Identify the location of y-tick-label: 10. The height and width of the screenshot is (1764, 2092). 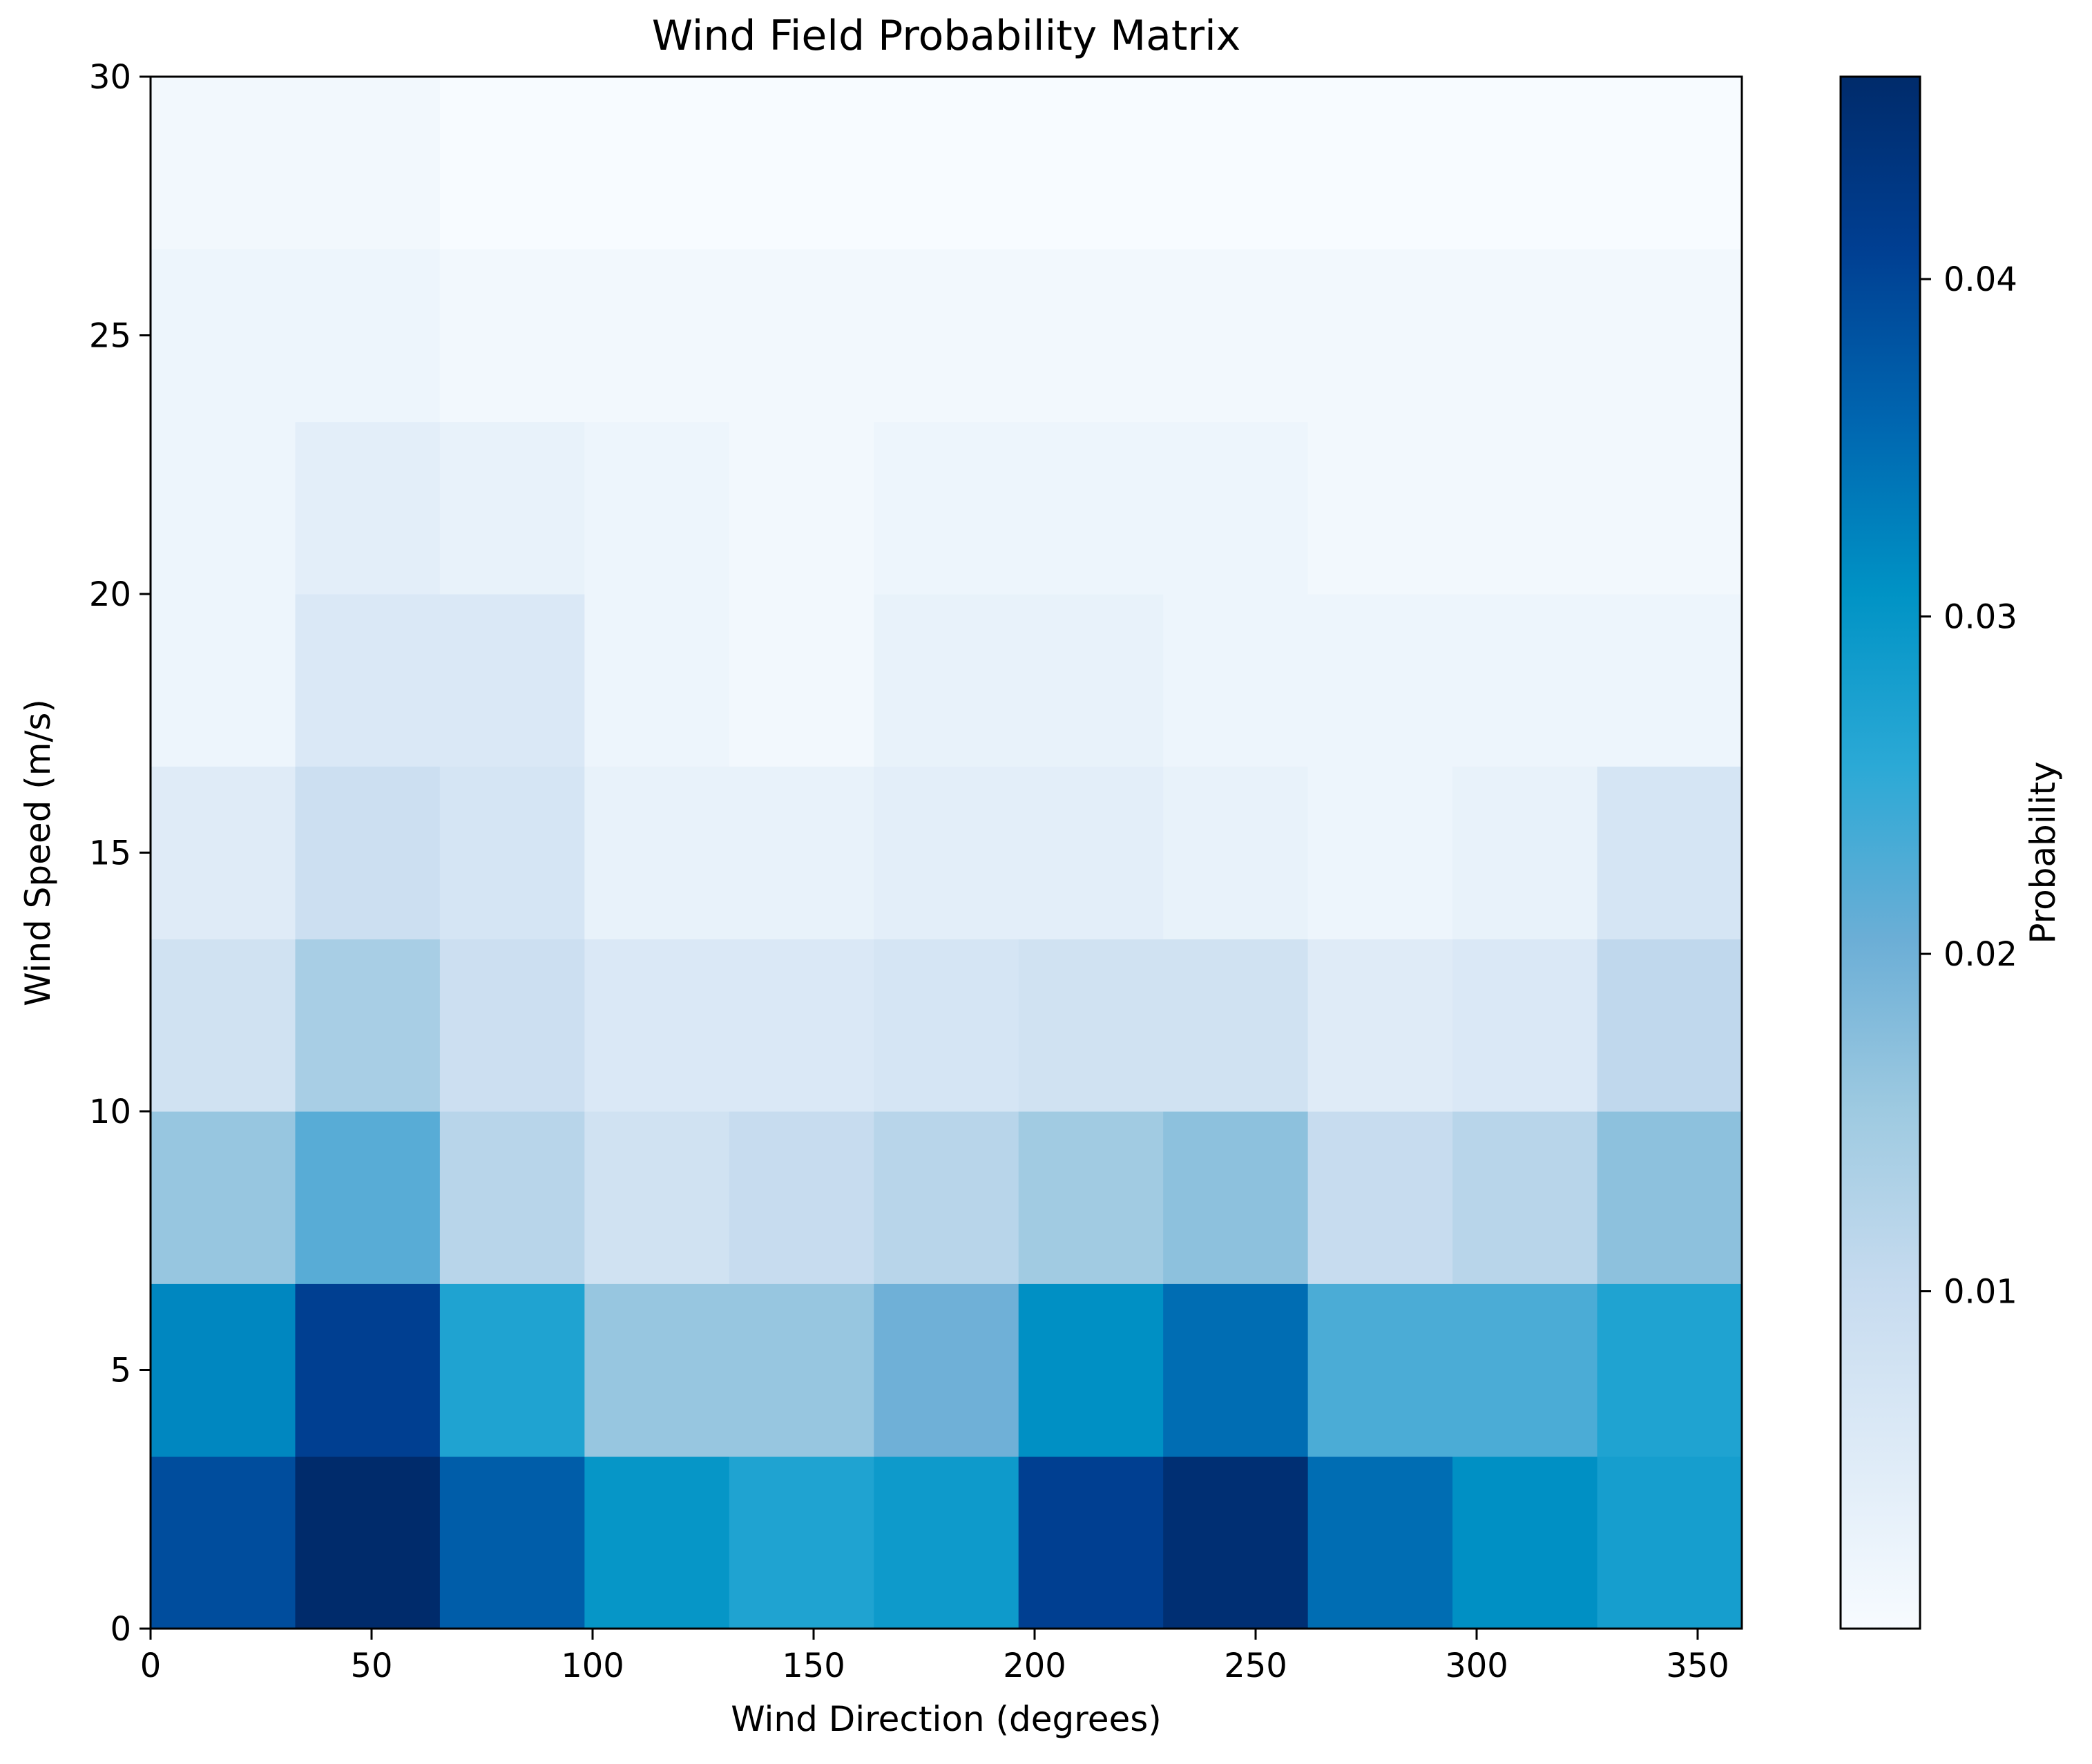
(110, 1112).